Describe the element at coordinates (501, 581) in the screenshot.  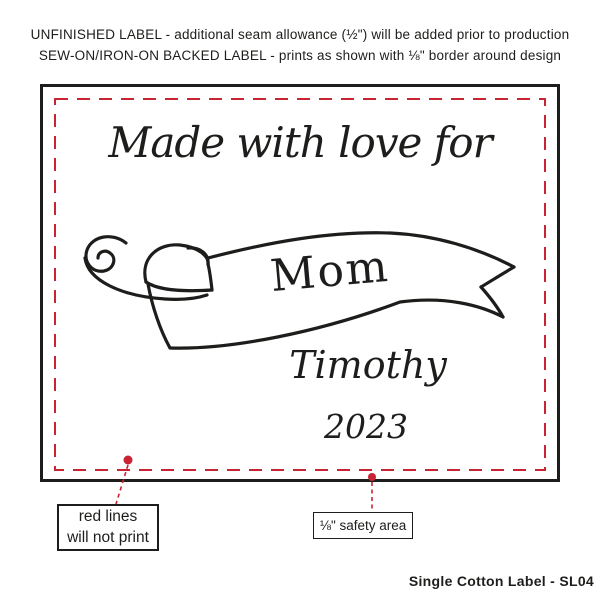
I see `product-code-label: Single Cotton Label - SL04` at that location.